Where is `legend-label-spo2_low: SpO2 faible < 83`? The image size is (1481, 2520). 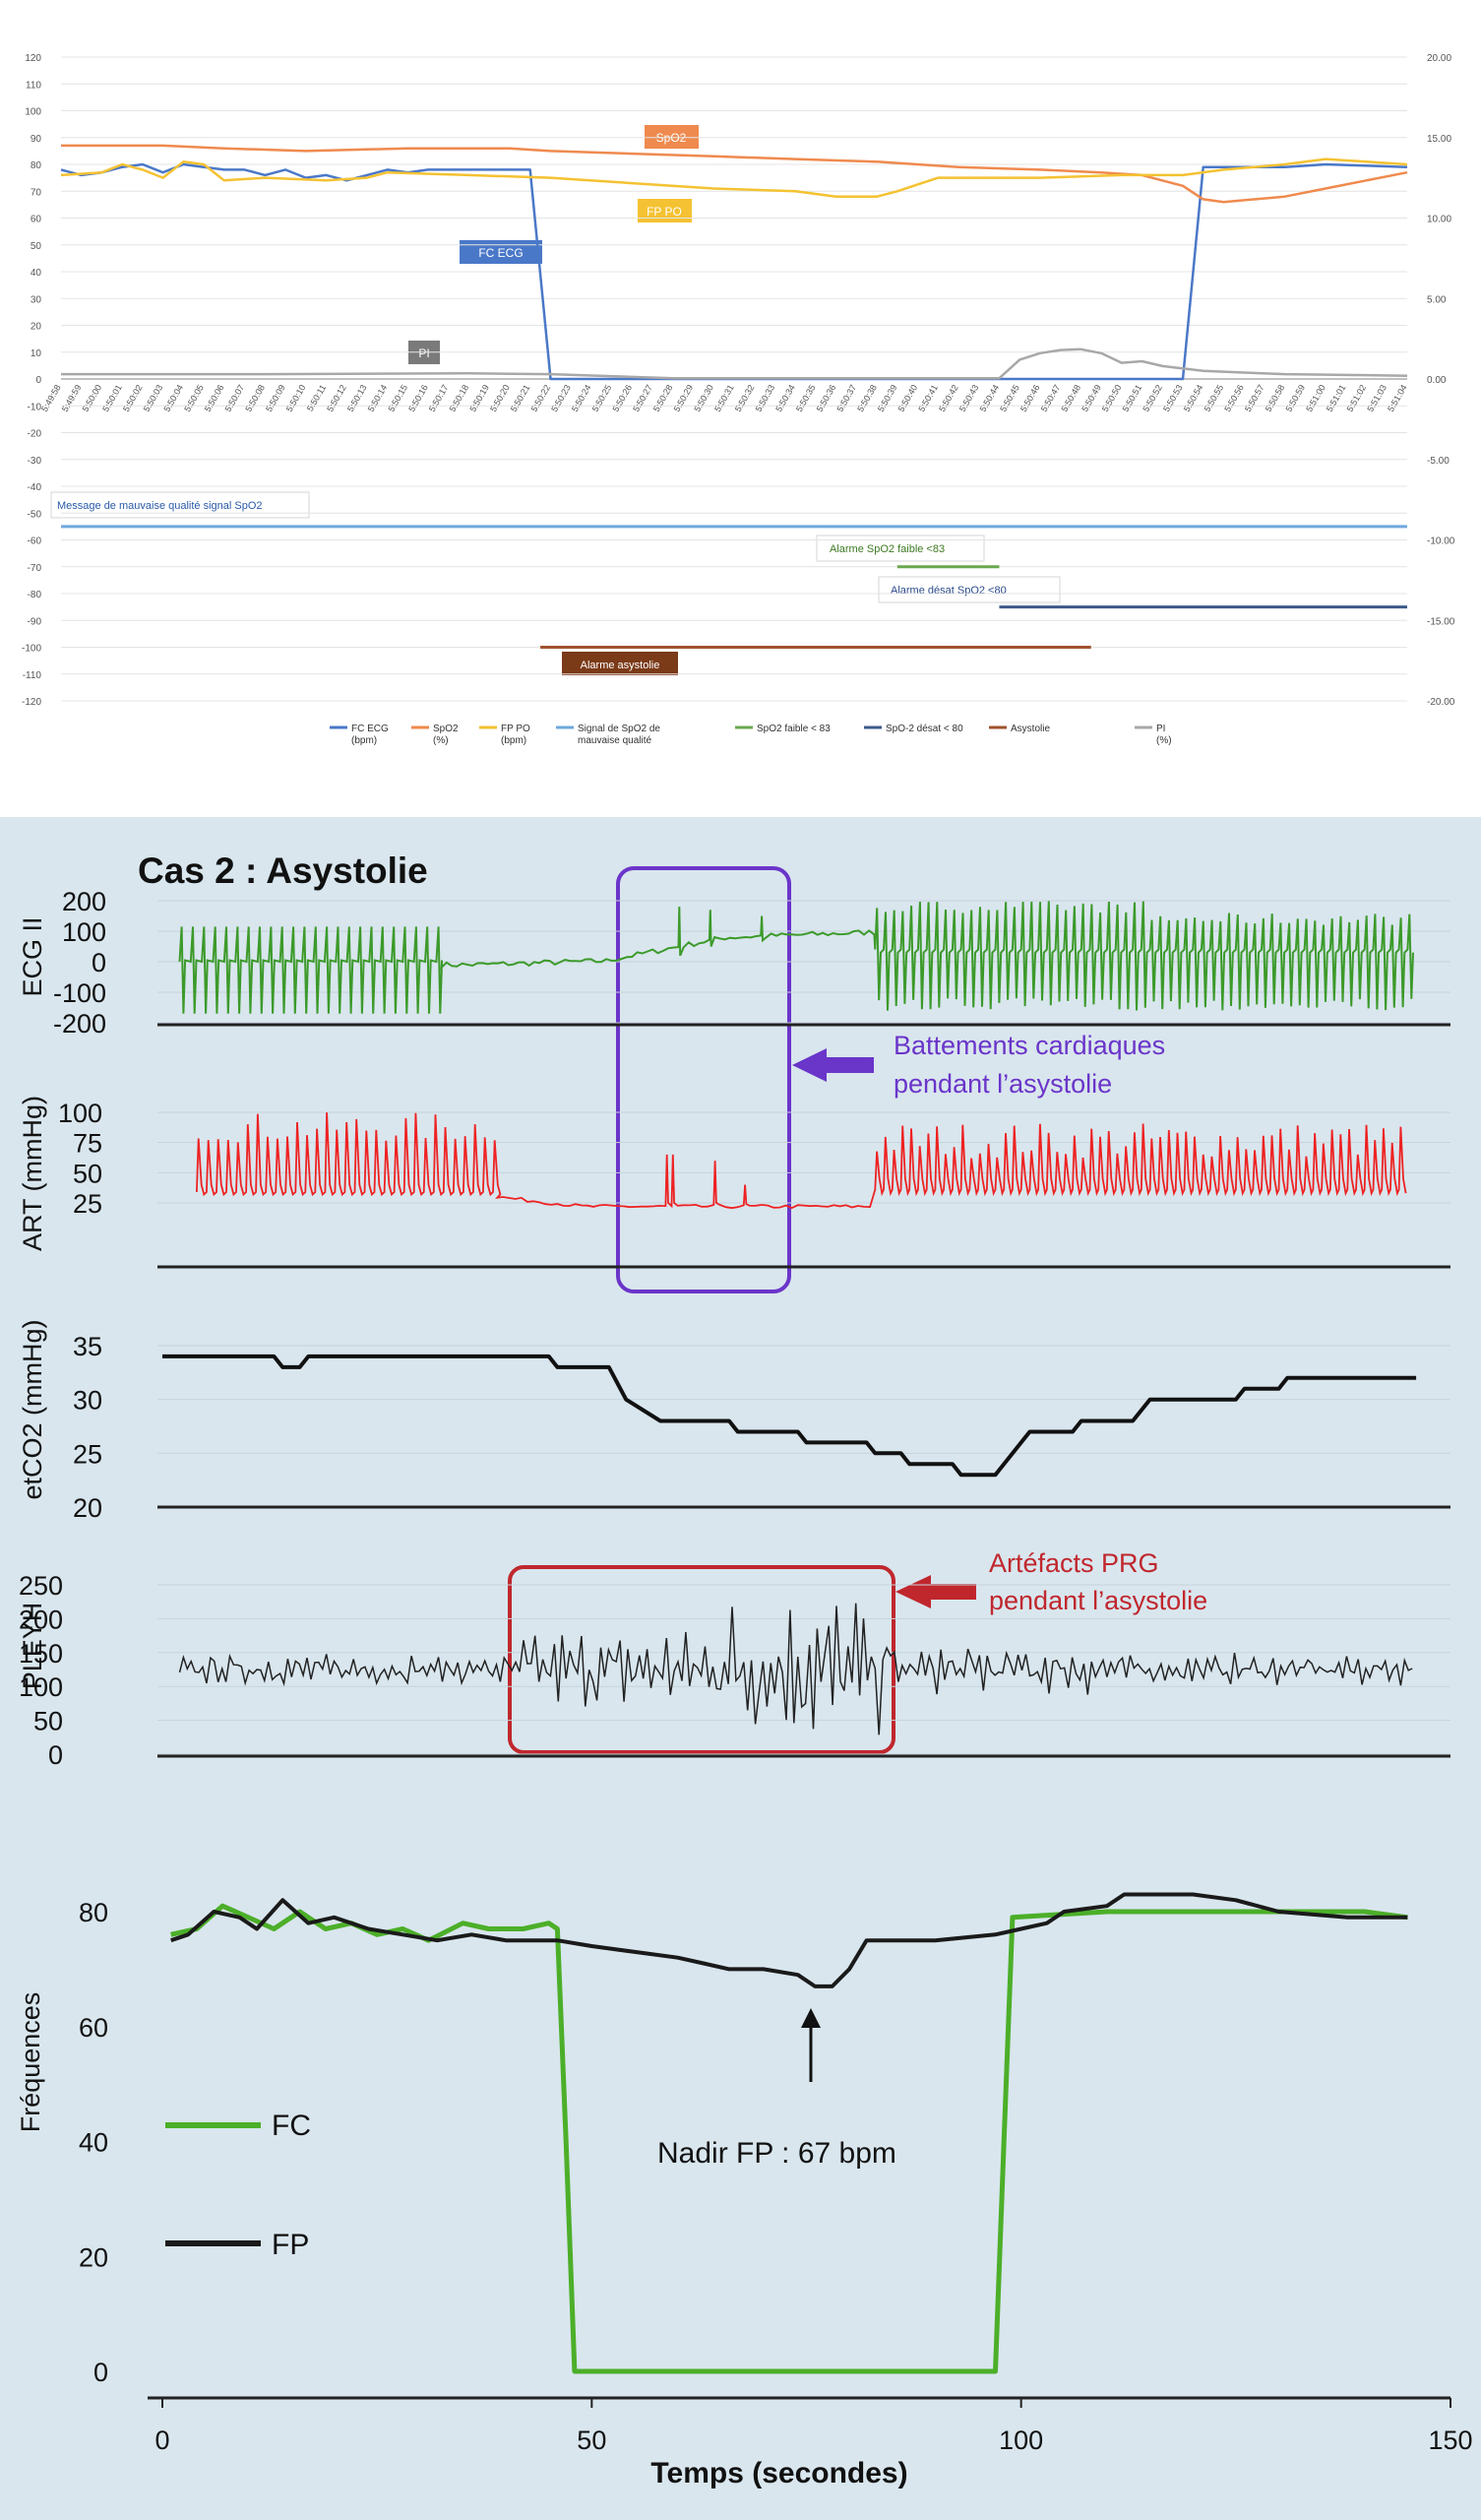
legend-label-spo2_low: SpO2 faible < 83 is located at coordinates (794, 729).